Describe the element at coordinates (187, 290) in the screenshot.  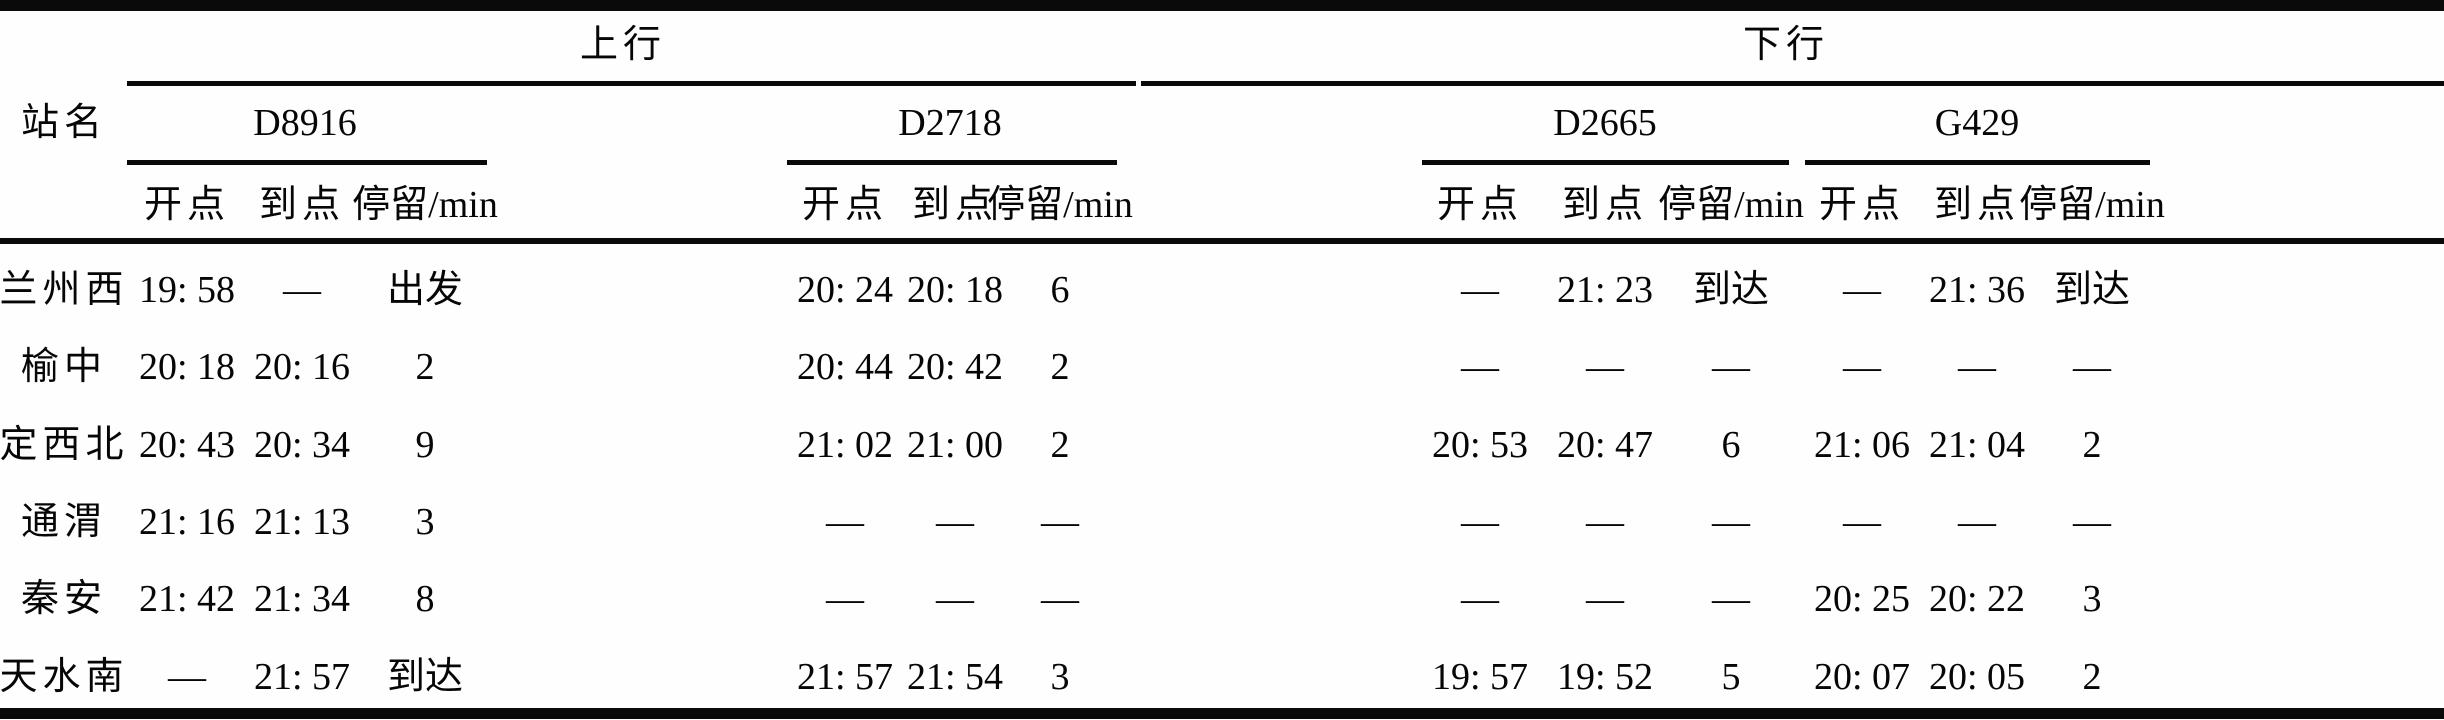
I see `cell-value: 19: 58` at that location.